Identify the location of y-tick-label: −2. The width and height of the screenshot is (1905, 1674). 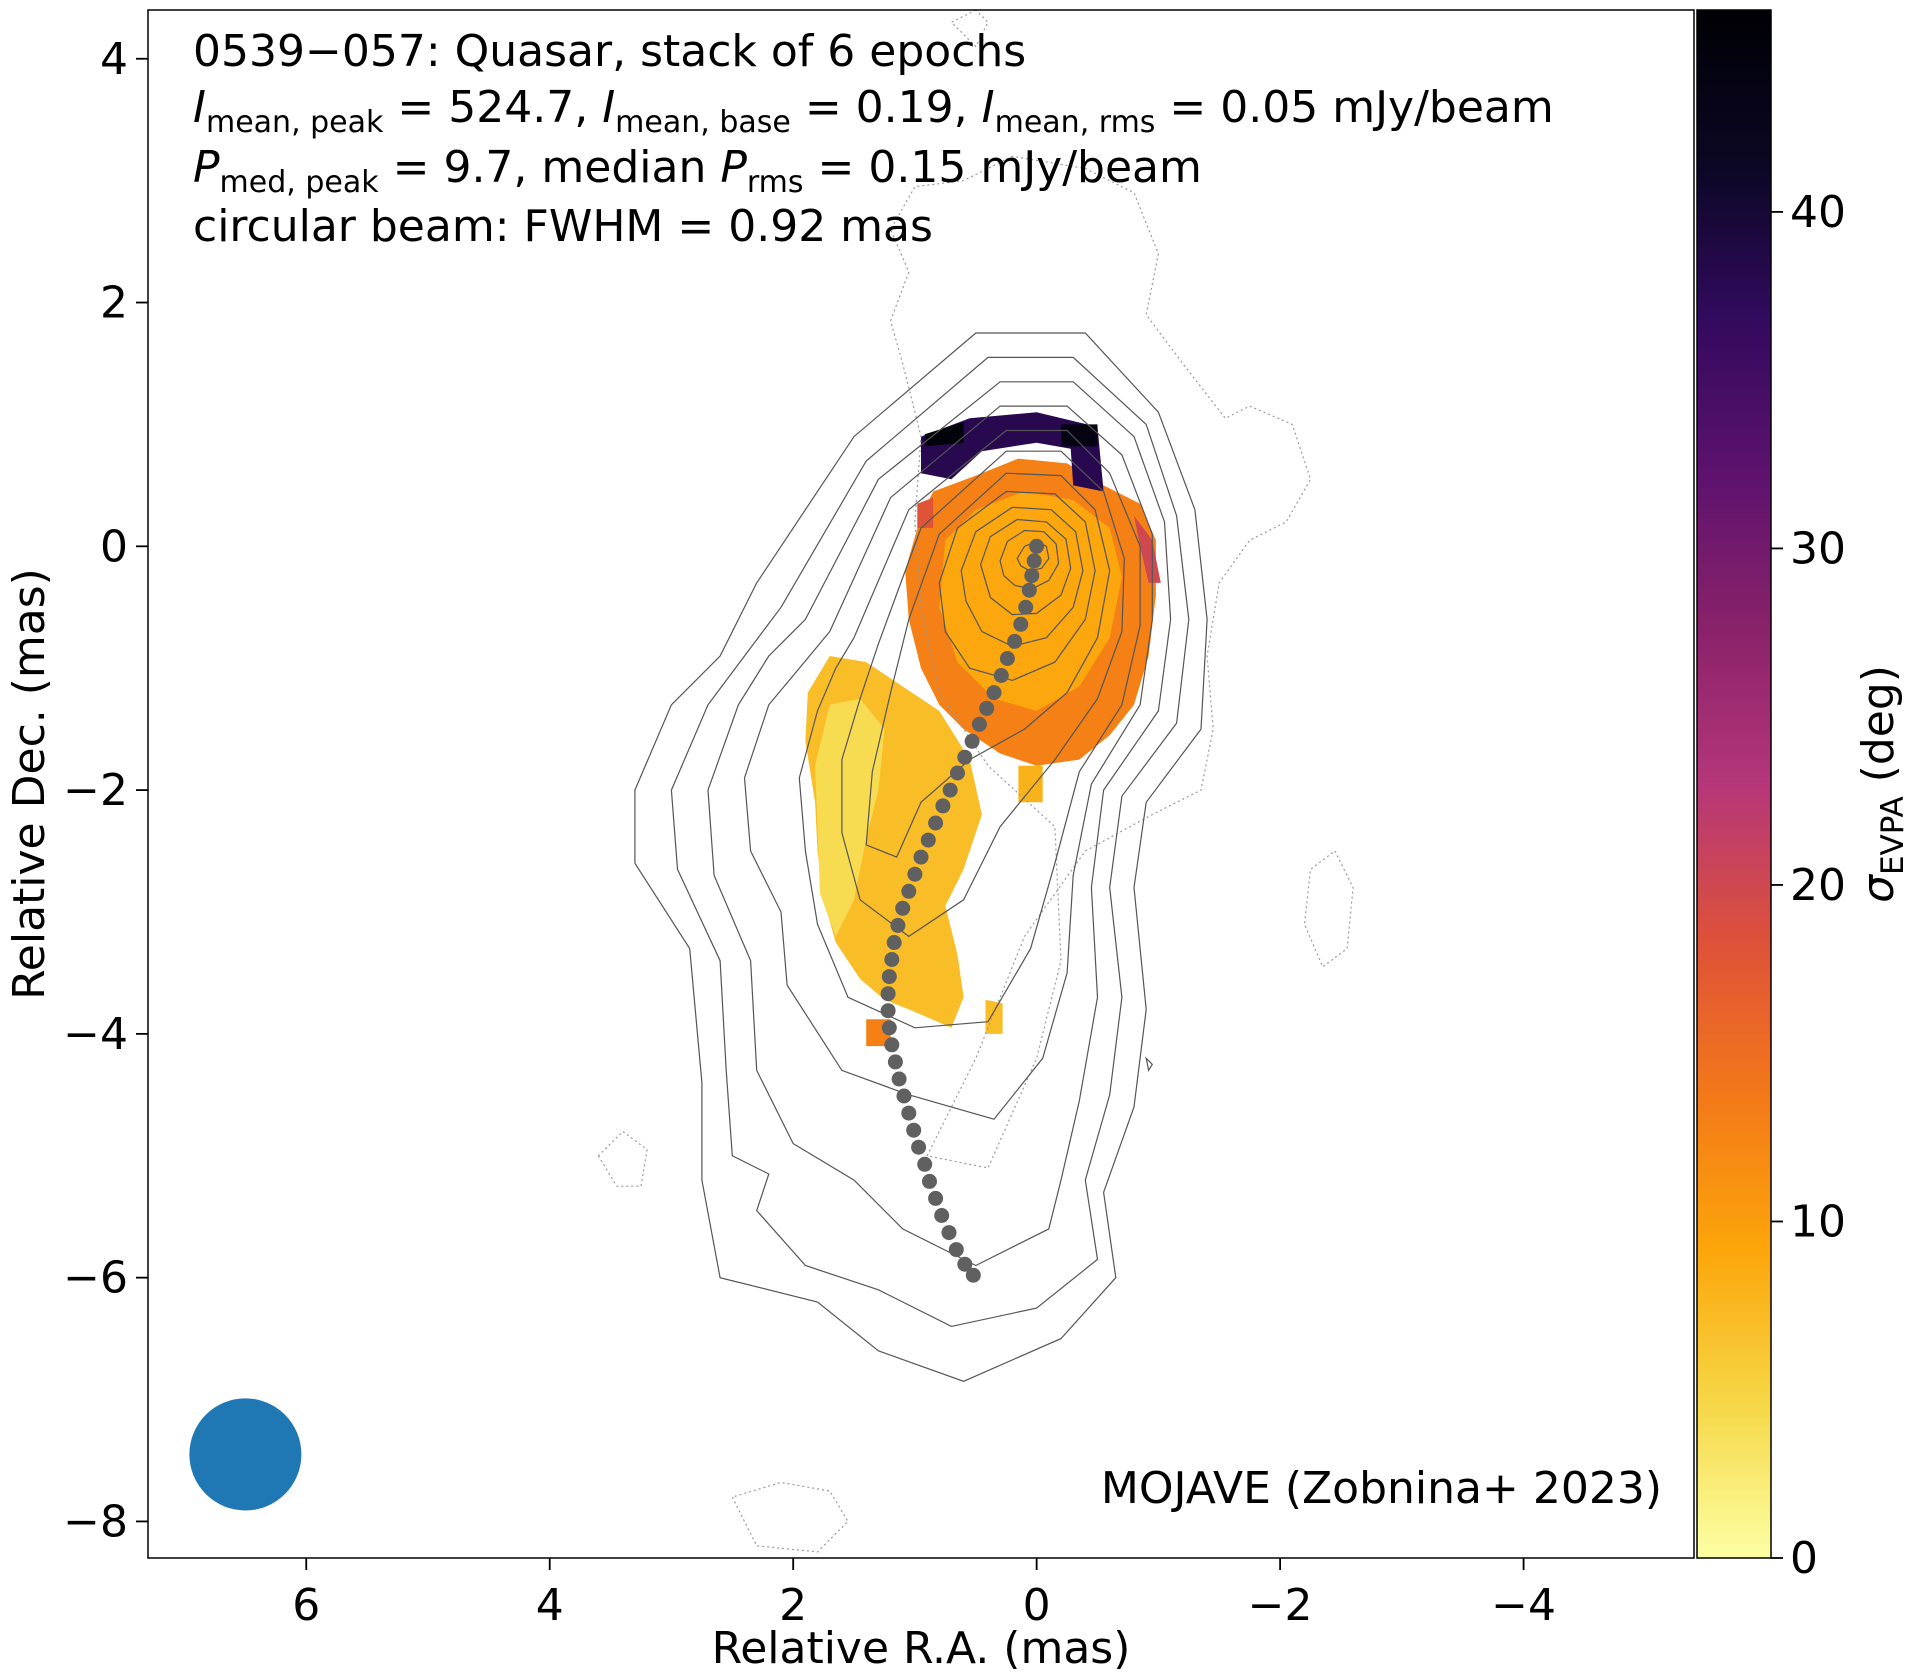
(95, 790).